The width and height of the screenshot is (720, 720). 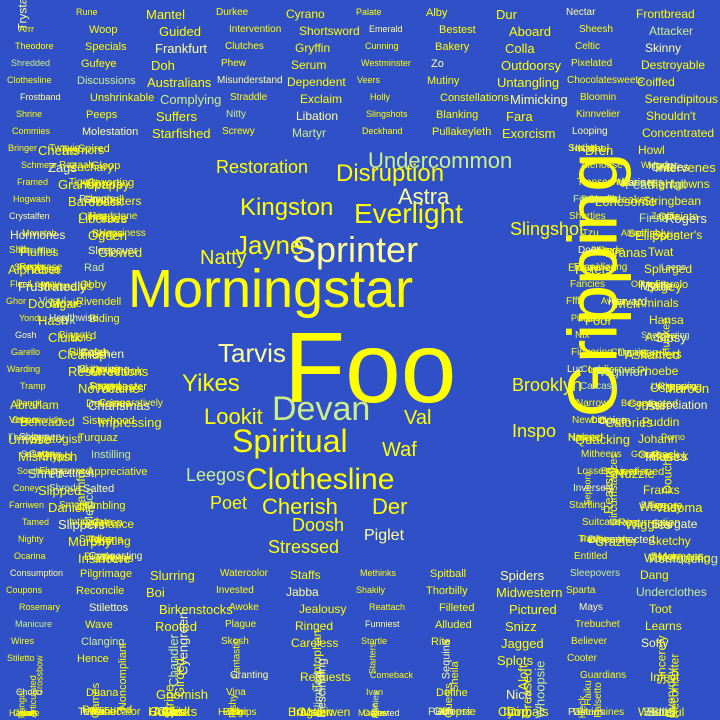 I want to click on word-64: Serum, so click(x=309, y=65).